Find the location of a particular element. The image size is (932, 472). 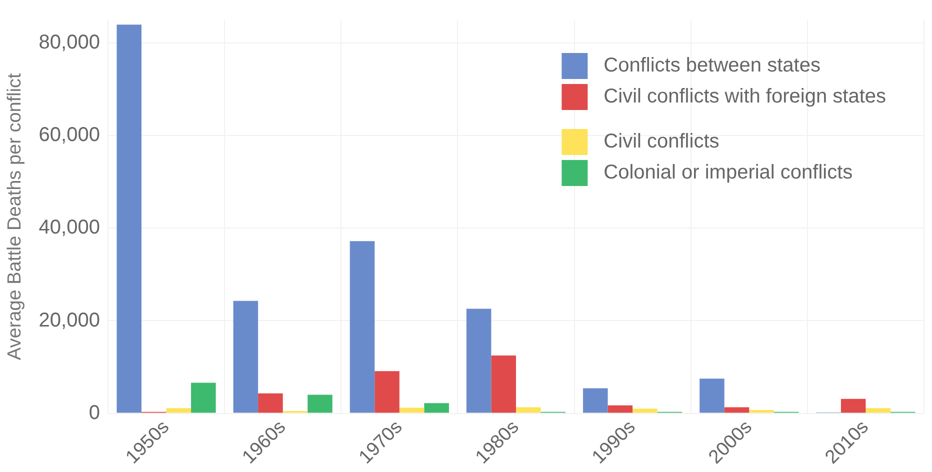

legend-label: Colonial or imperial conflicts is located at coordinates (728, 173).